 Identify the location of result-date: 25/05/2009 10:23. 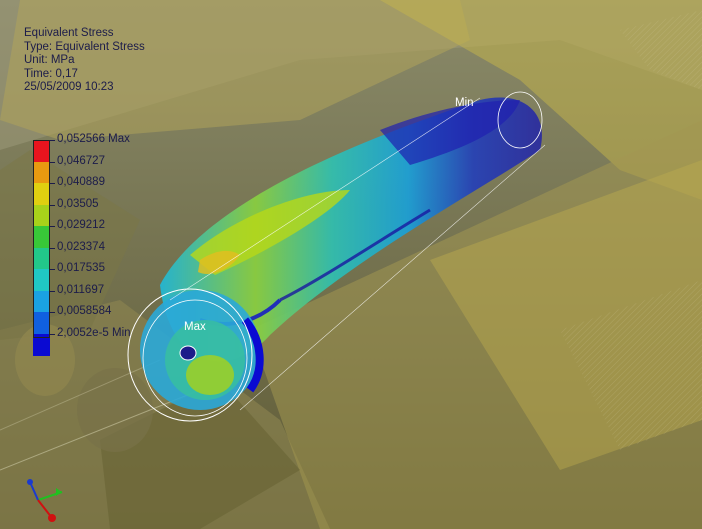
(69, 87).